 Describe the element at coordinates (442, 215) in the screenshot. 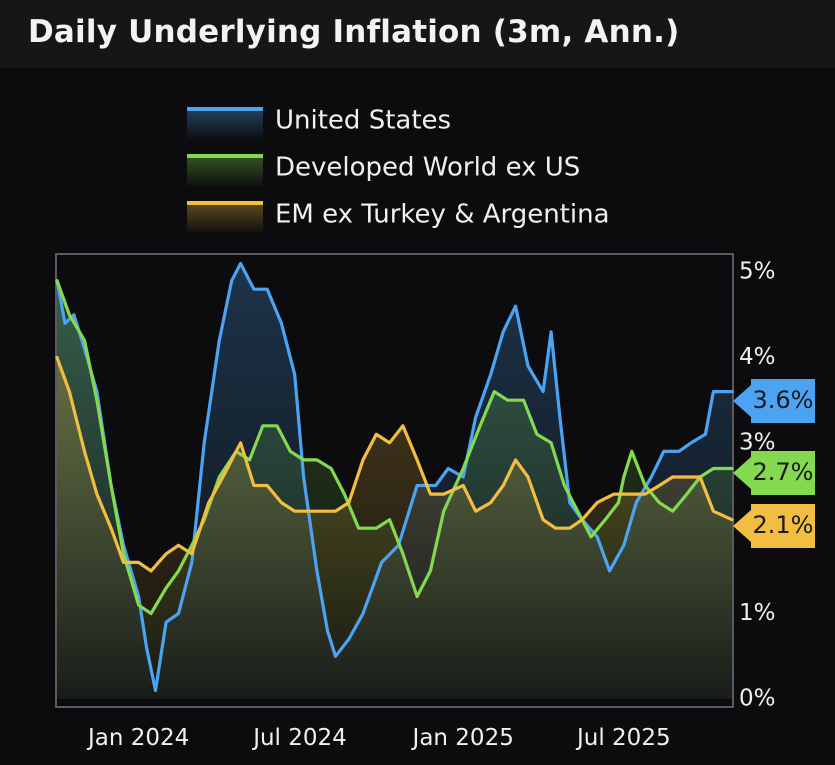

I see `legend-label-em-ex-tr-ar: EM ex Turkey & Argentina` at that location.